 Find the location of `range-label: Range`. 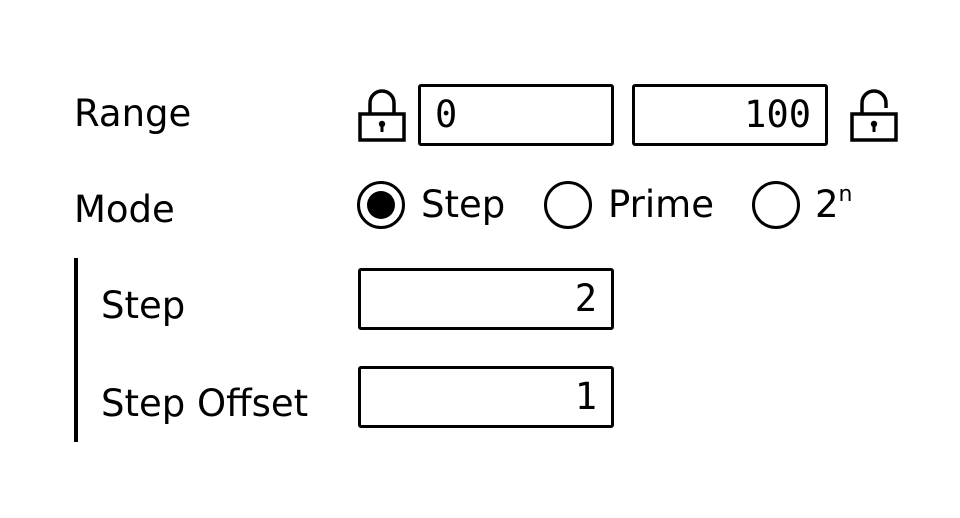

range-label: Range is located at coordinates (133, 113).